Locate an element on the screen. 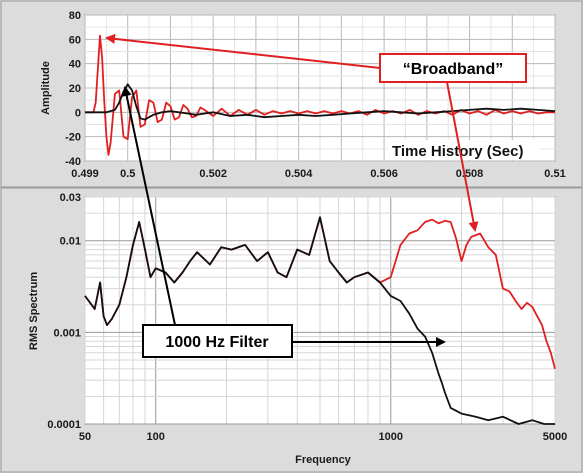  top-y-tick-label: 0 is located at coordinates (78, 113).